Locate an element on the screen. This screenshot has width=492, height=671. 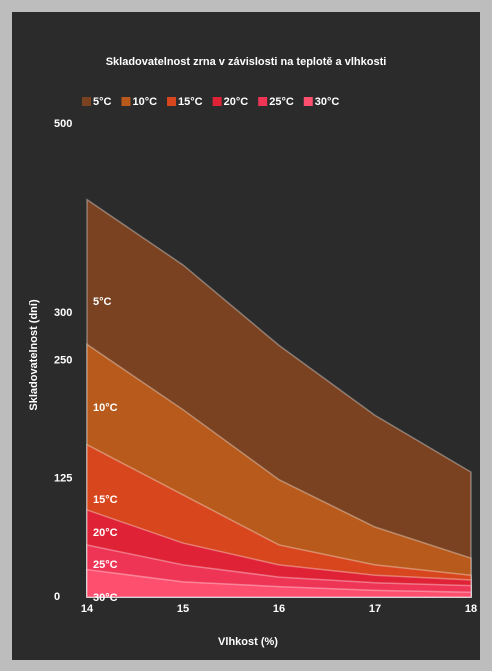
legend-label: 15°C is located at coordinates (190, 102).